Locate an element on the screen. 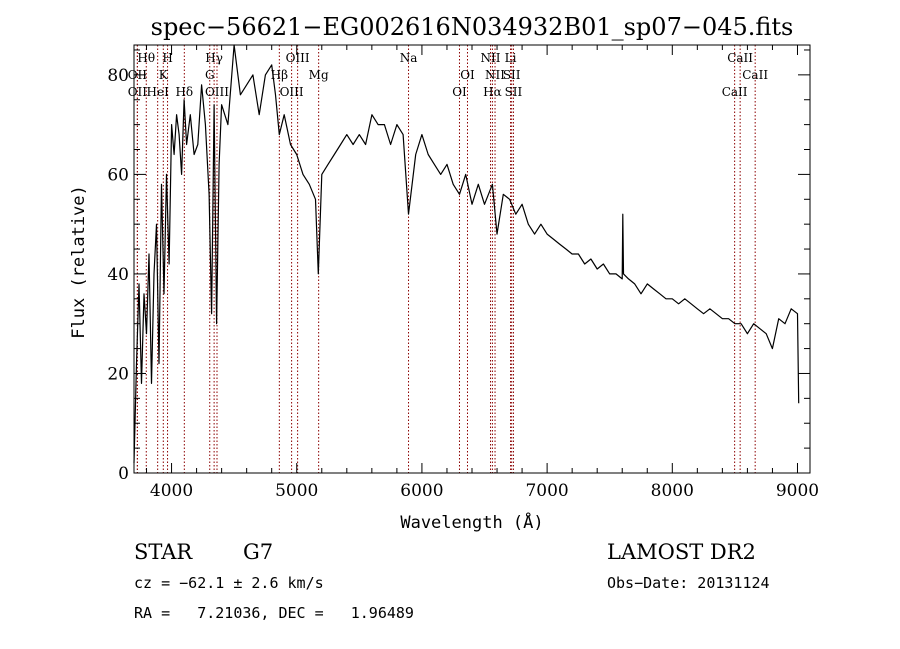 This screenshot has width=900, height=649. survey-name: LAMOST DR2 is located at coordinates (681, 552).